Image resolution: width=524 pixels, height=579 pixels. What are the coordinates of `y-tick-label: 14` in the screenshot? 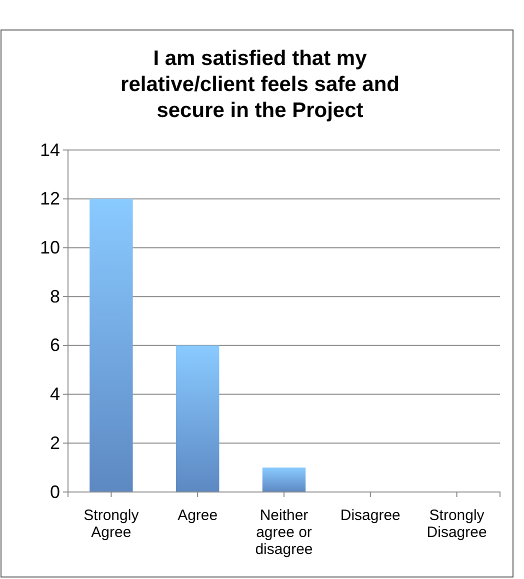 It's located at (50, 150).